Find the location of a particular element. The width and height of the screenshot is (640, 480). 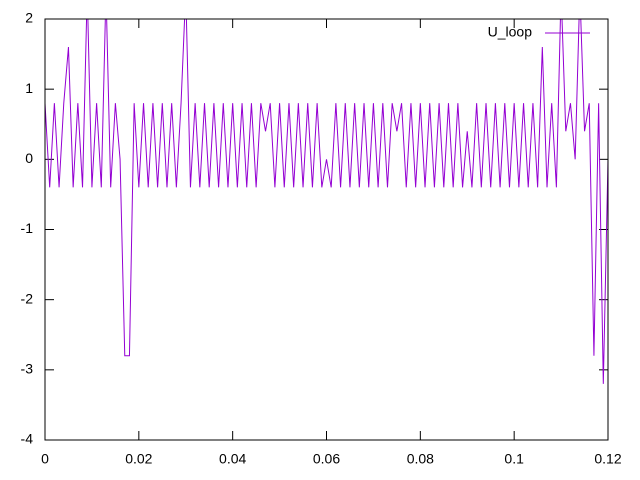

y-tick-label: 0 is located at coordinates (29, 158).